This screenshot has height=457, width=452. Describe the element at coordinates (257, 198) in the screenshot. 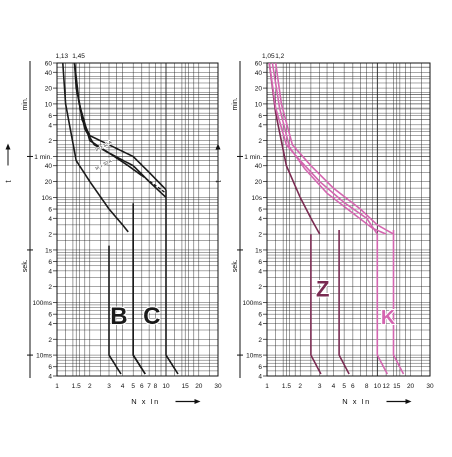

I see `y-tick-label: 10s` at that location.